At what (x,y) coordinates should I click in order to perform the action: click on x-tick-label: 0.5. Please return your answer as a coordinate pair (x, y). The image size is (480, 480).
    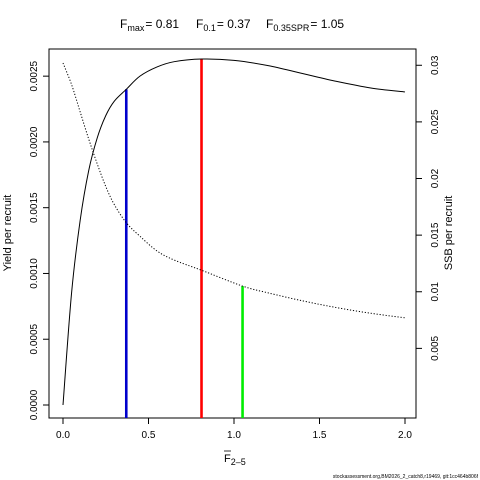
    Looking at the image, I should click on (149, 435).